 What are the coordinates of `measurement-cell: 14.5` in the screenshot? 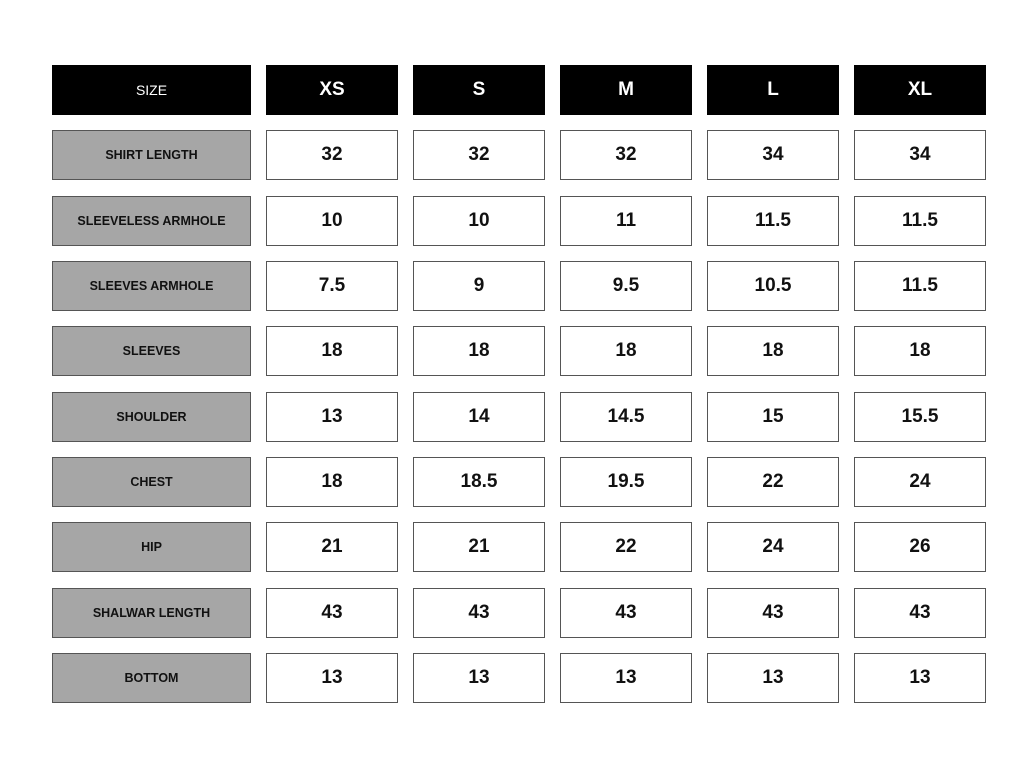 It's located at (626, 416).